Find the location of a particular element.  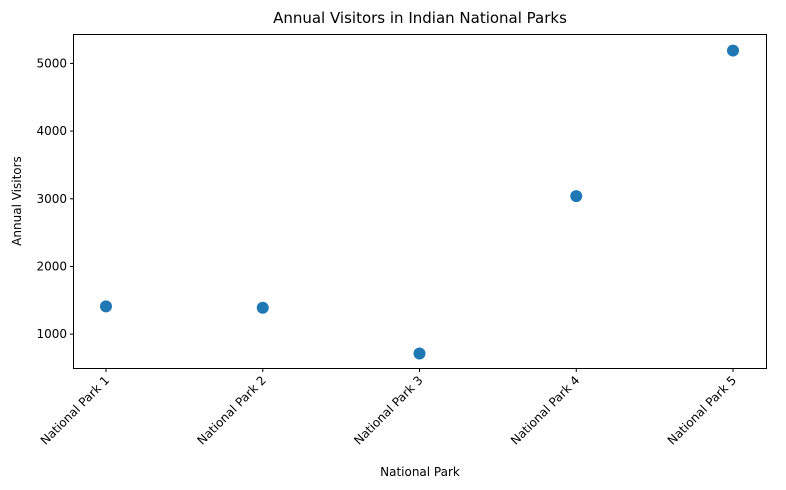

y-axis: 1000 2000 3000 4000 5000 is located at coordinates (55, 198).